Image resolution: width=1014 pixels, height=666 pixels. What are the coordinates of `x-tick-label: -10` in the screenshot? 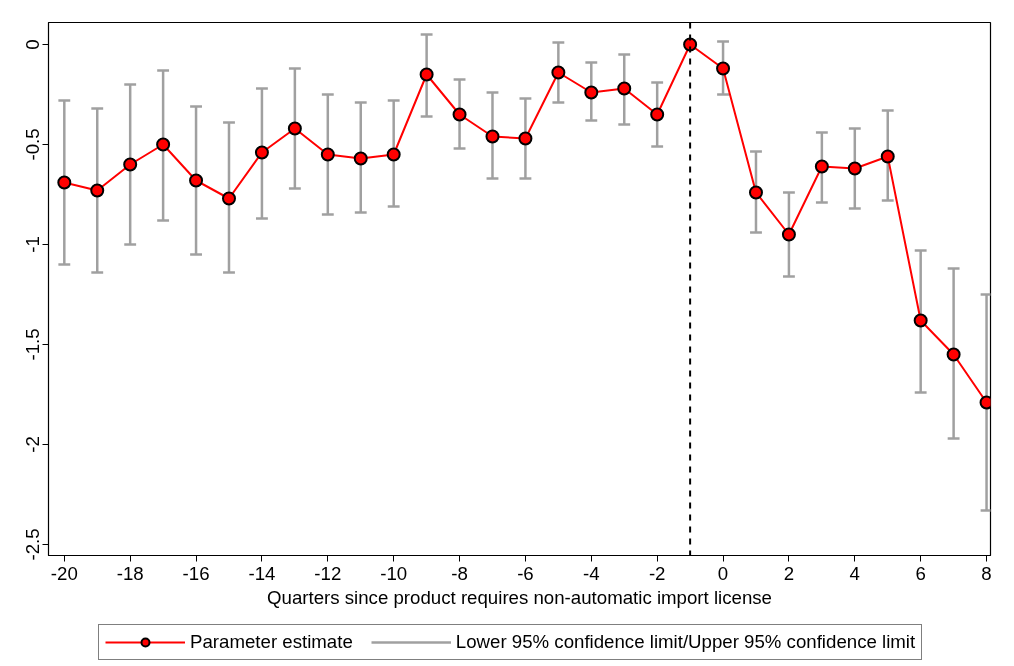 It's located at (394, 573).